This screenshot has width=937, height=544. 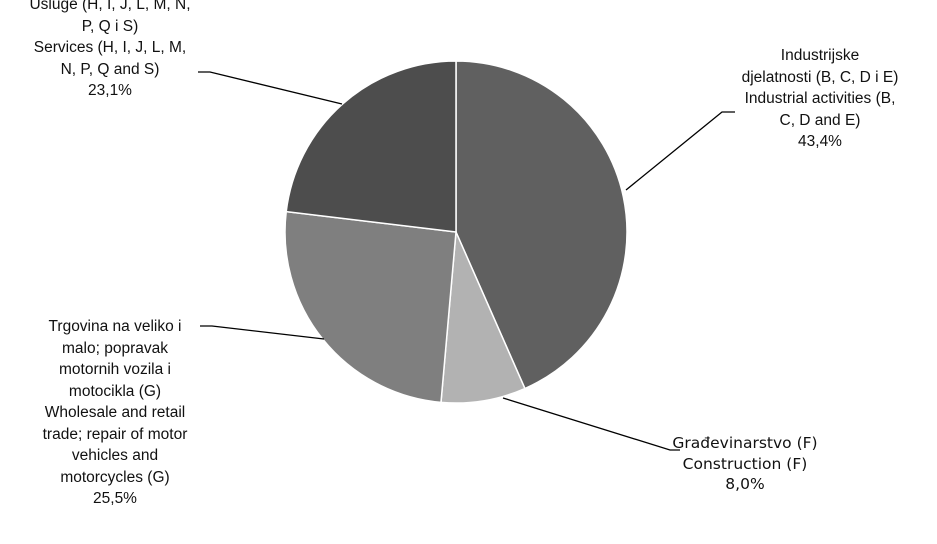 What do you see at coordinates (115, 369) in the screenshot?
I see `label-trade-line-3: motornih vozila i` at bounding box center [115, 369].